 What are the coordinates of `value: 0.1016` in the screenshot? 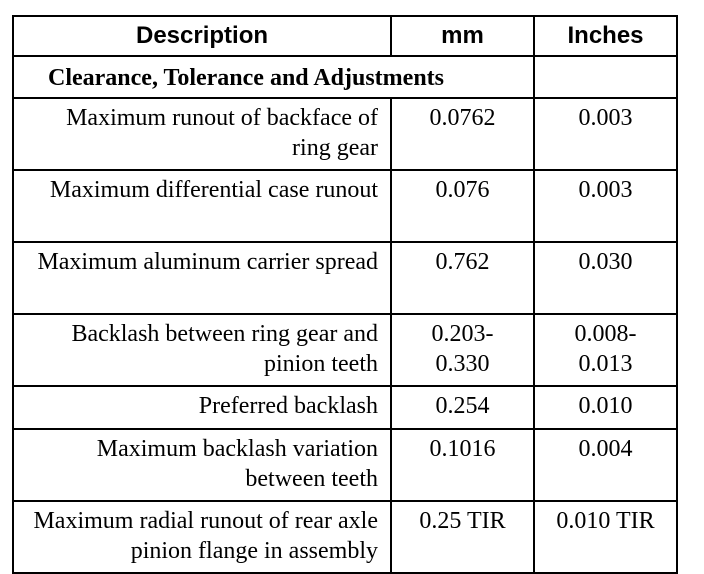 It's located at (462, 449).